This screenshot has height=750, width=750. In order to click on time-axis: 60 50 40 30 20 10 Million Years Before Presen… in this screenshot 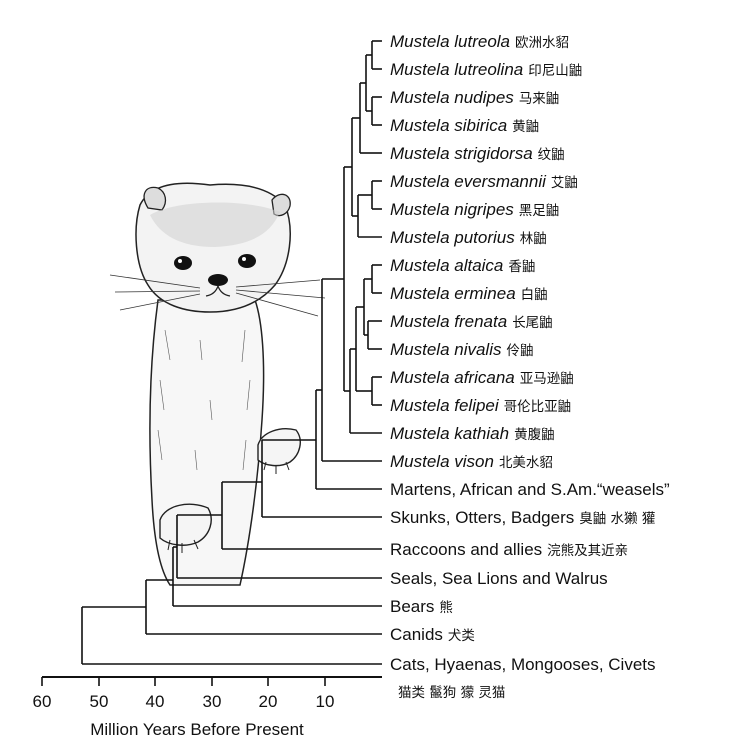, I will do `click(207, 707)`.